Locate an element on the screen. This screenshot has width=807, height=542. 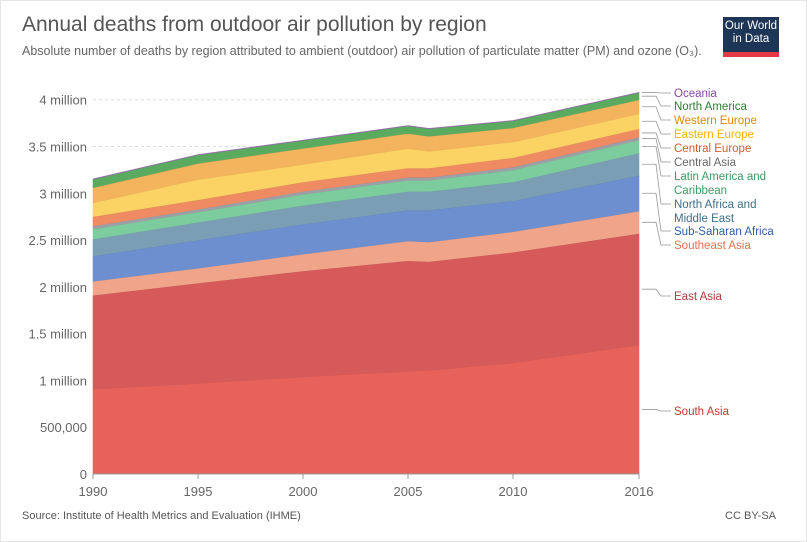
legend-label-line: Latin America and is located at coordinates (720, 177).